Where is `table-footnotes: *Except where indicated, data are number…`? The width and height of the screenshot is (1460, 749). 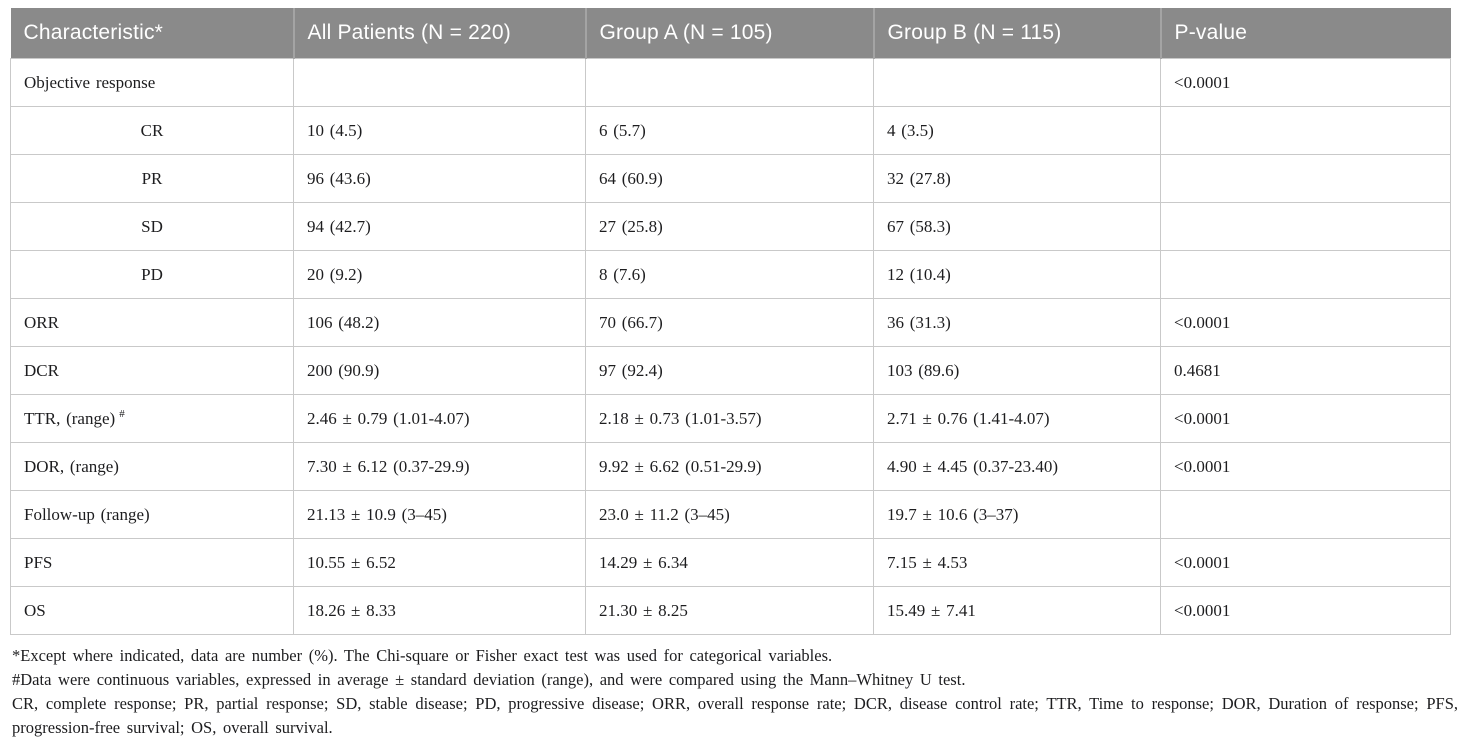 table-footnotes: *Except where indicated, data are number… is located at coordinates (735, 692).